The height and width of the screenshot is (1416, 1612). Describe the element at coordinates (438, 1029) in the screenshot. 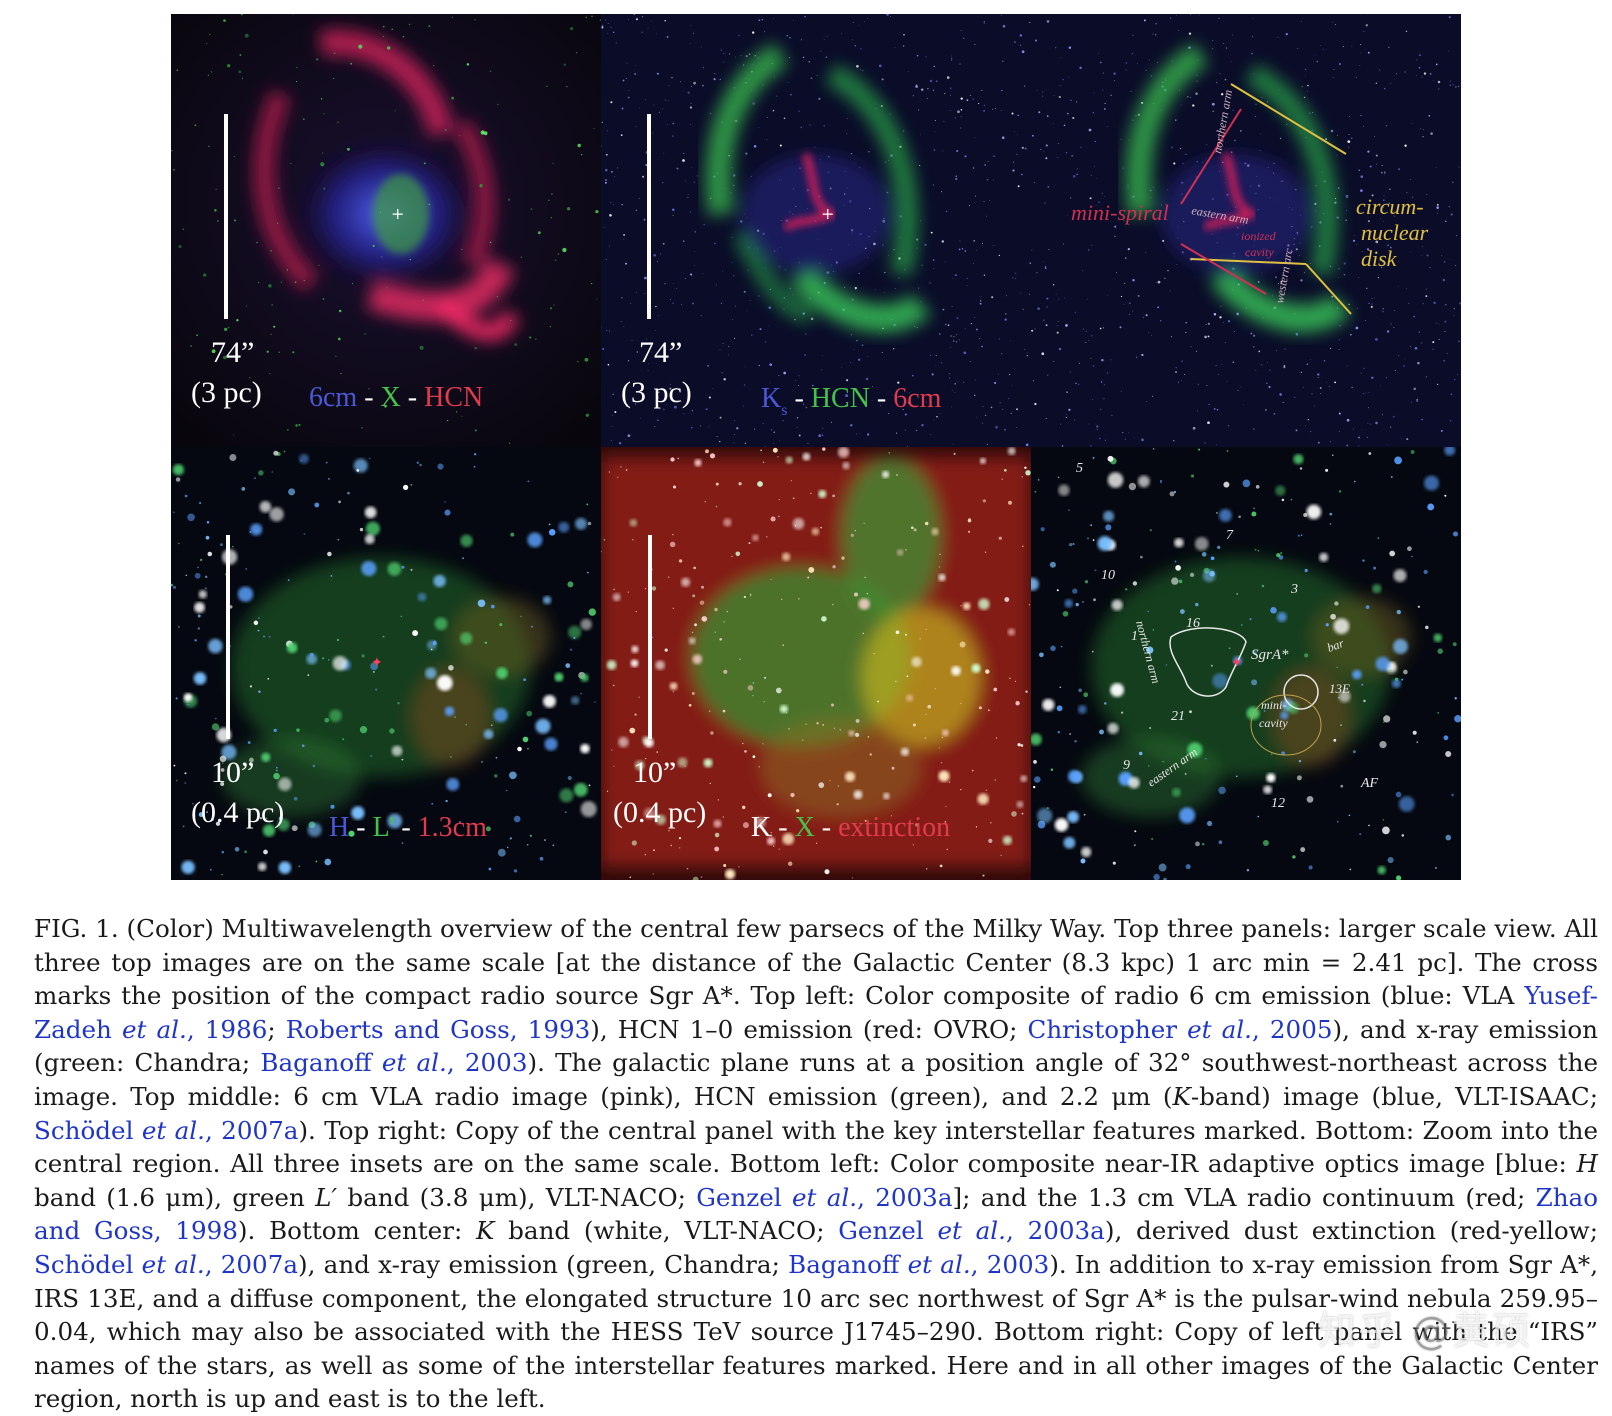

I see `citation-link: Roberts and Goss, 1993` at that location.